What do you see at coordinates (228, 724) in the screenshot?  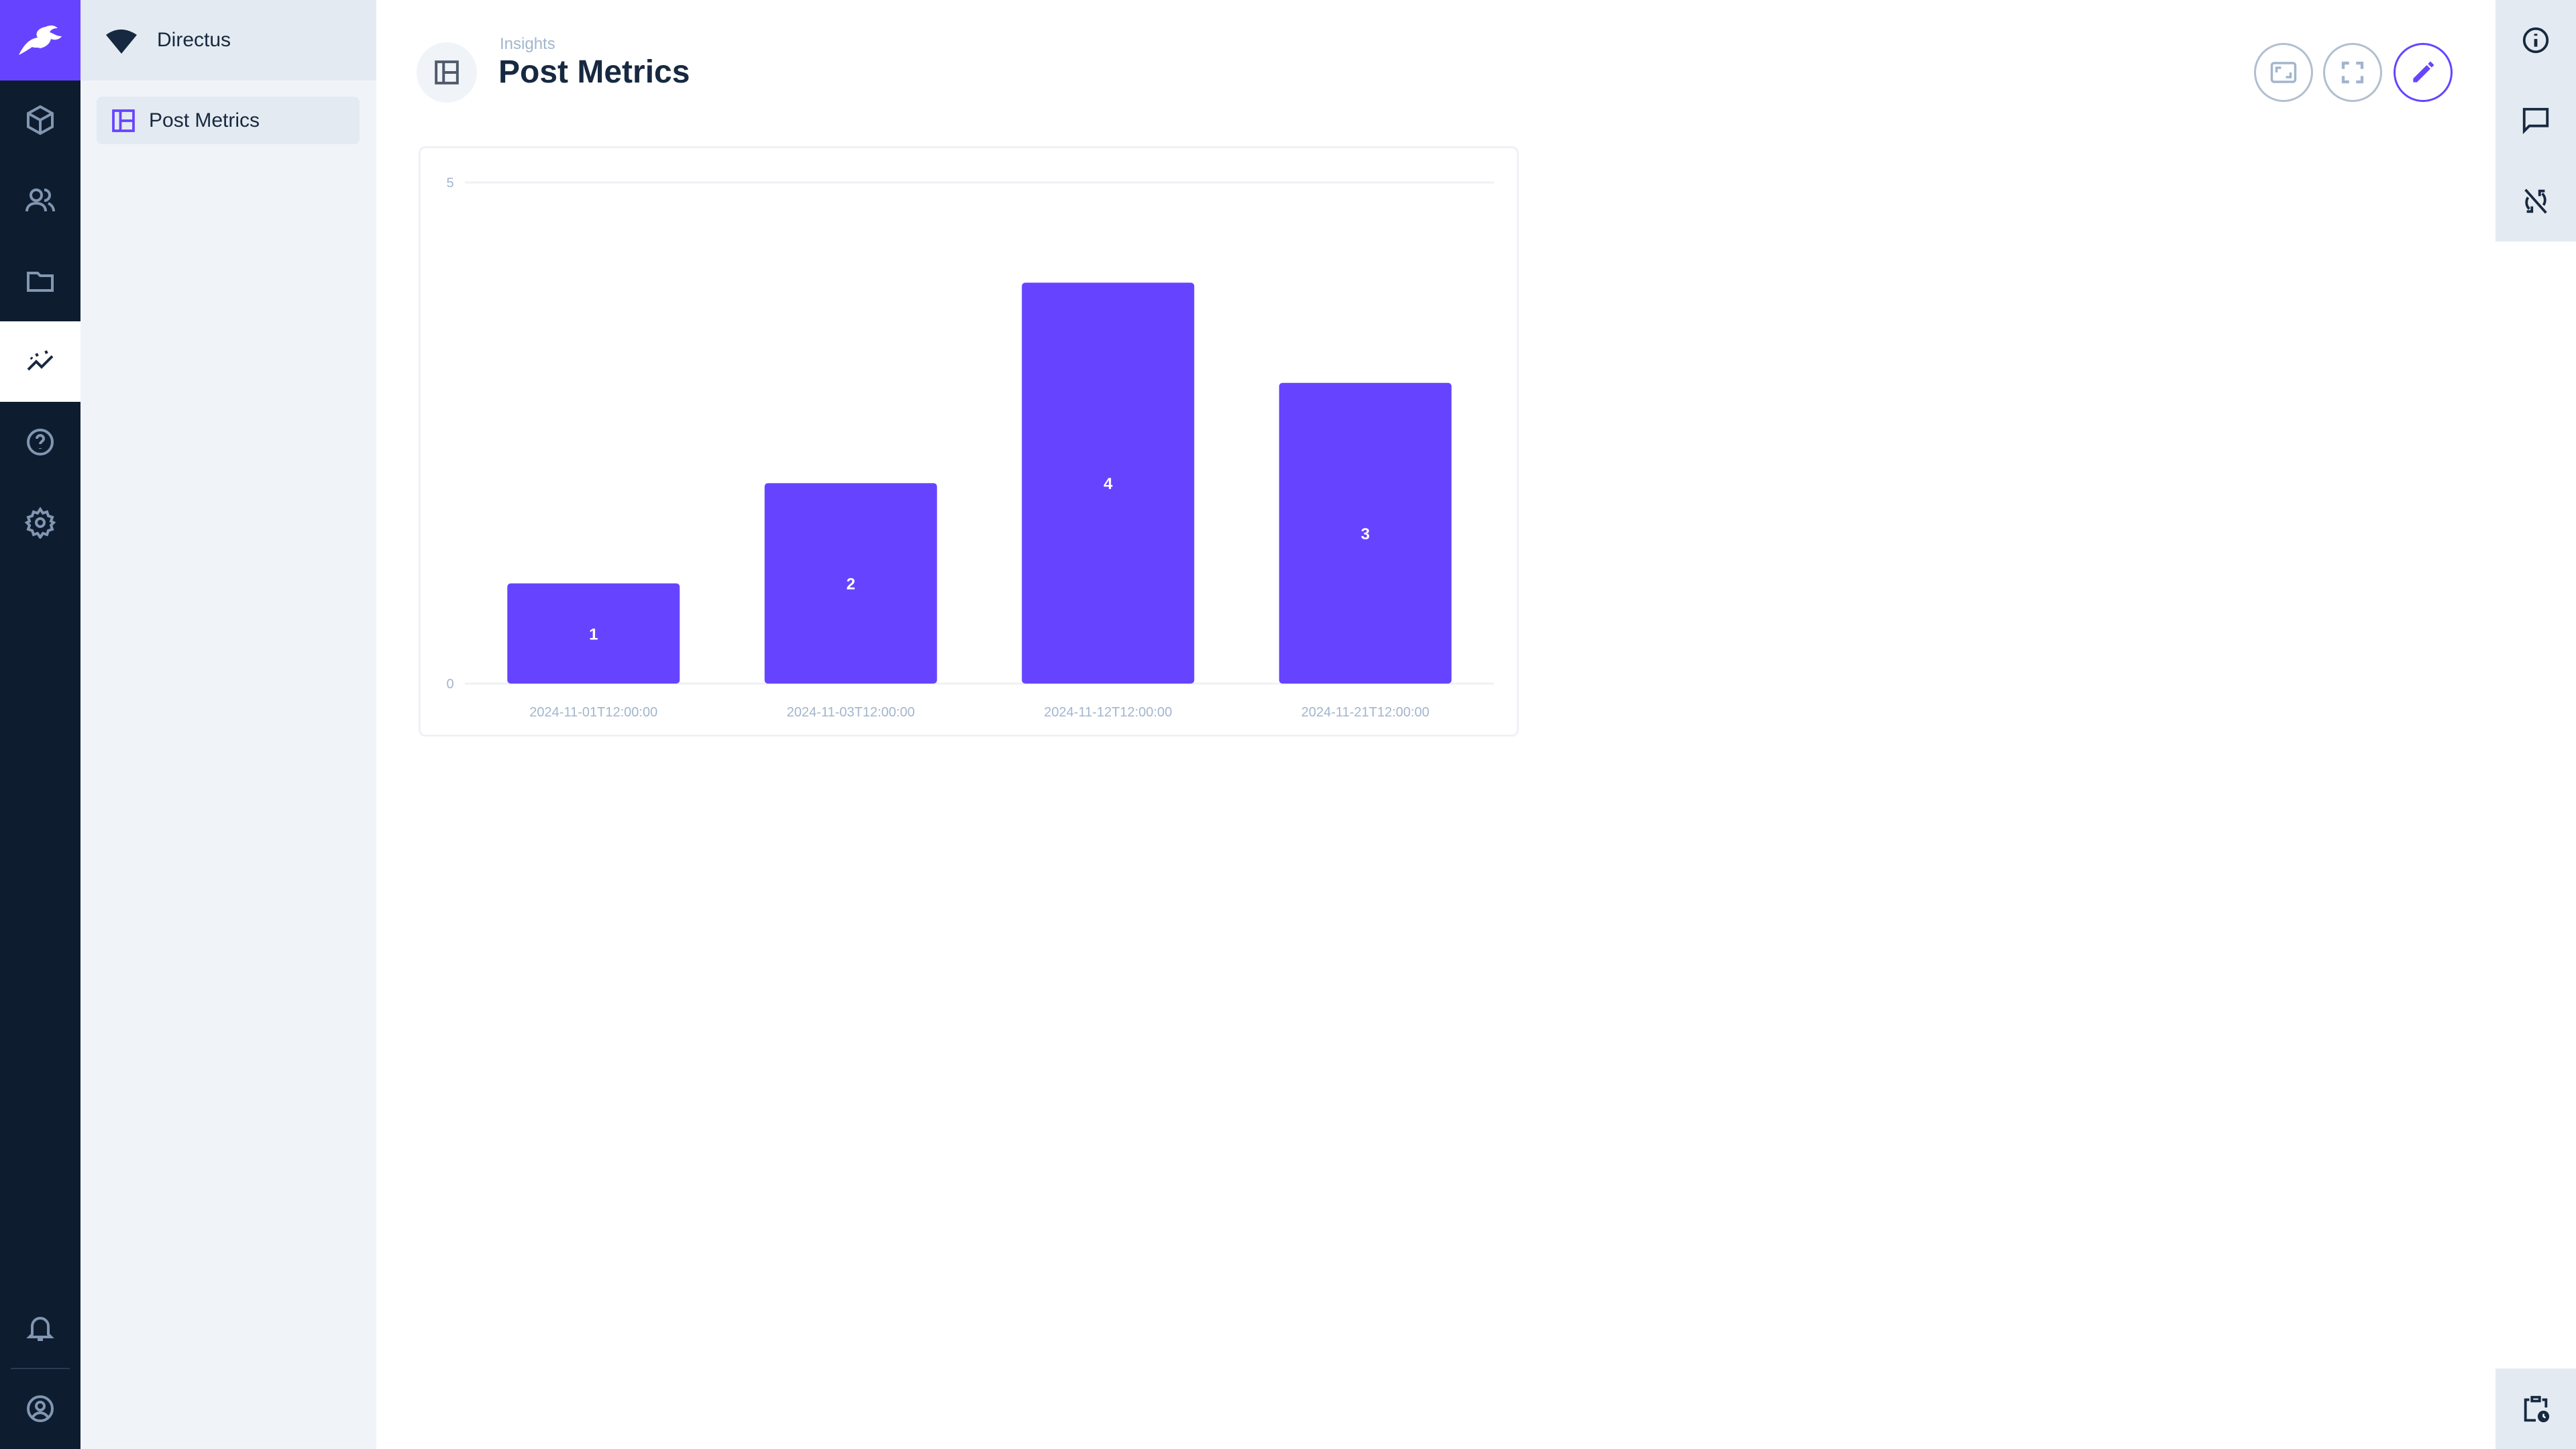 I see `navigation-sidebar: Directus Post Metrics` at bounding box center [228, 724].